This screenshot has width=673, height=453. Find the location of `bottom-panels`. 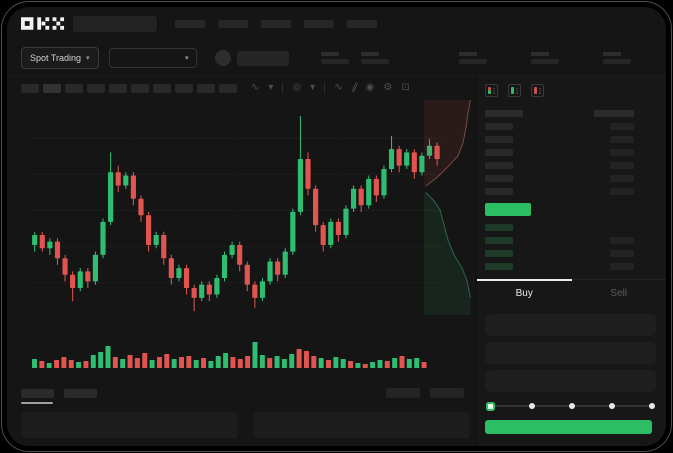

bottom-panels is located at coordinates (245, 425).